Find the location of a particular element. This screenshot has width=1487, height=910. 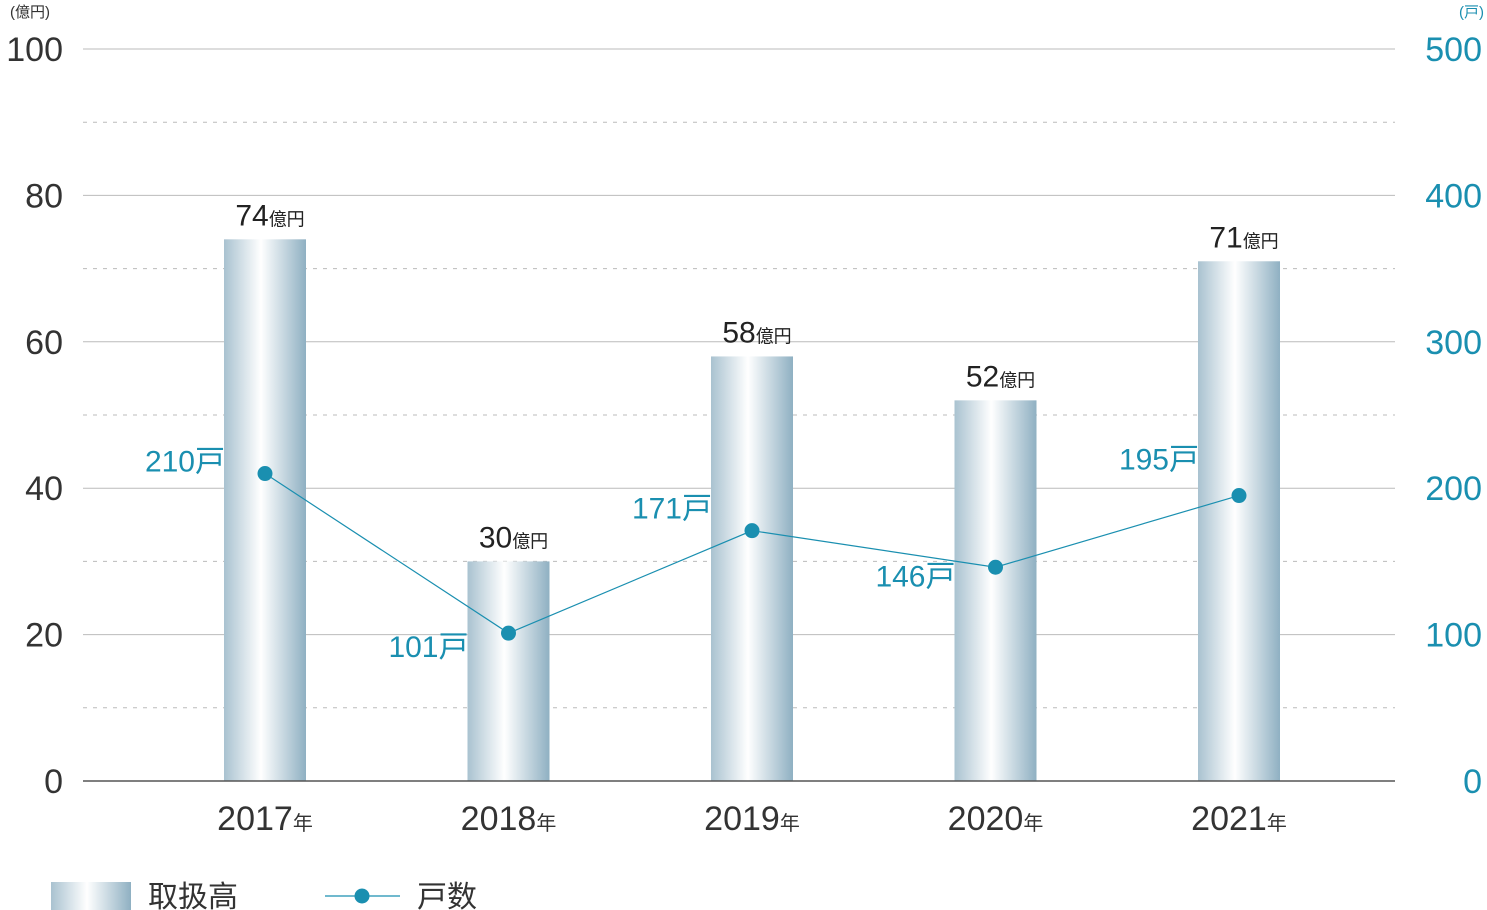

x-tick-label: 2019年 is located at coordinates (752, 819).